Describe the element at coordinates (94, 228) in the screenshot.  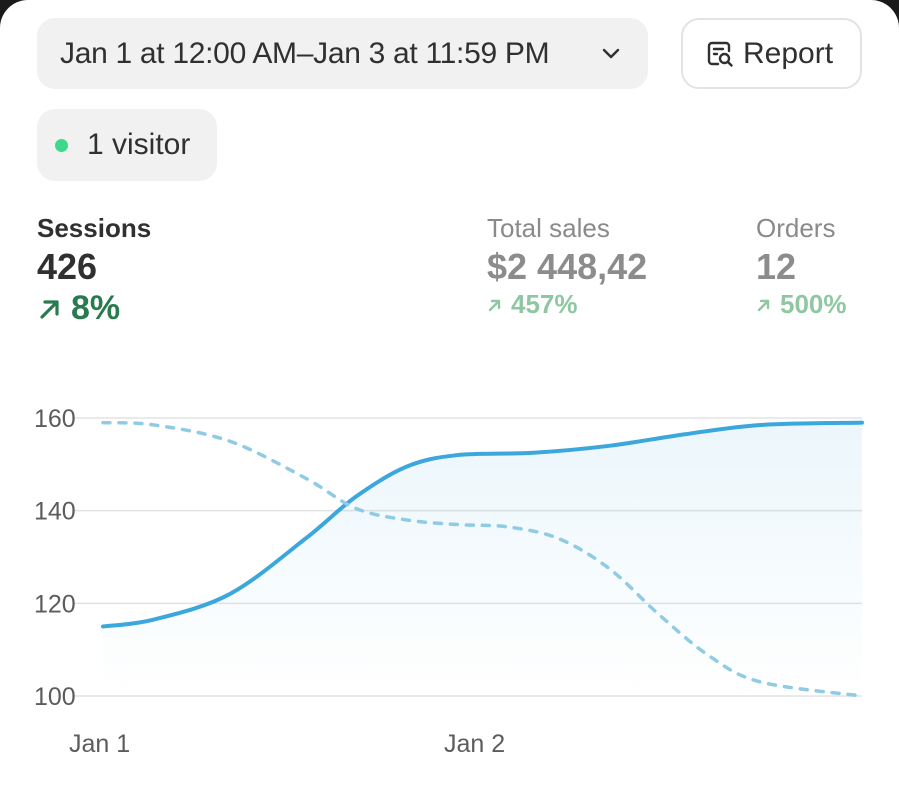
I see `metric-label: Sessions` at that location.